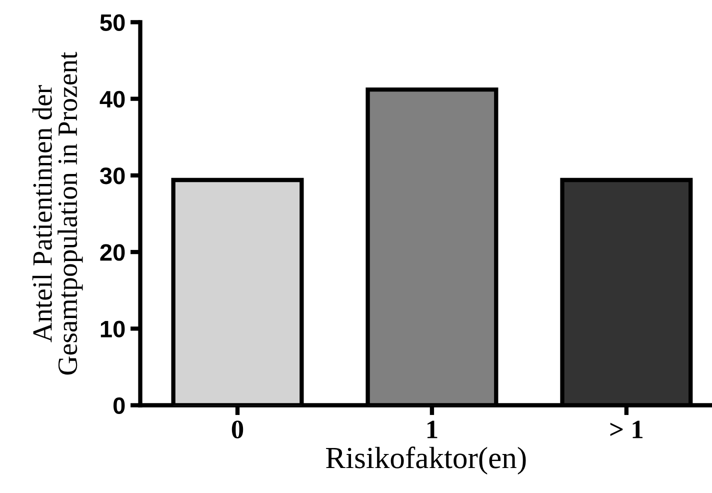  I want to click on y-tick-label: 10, so click(112, 329).